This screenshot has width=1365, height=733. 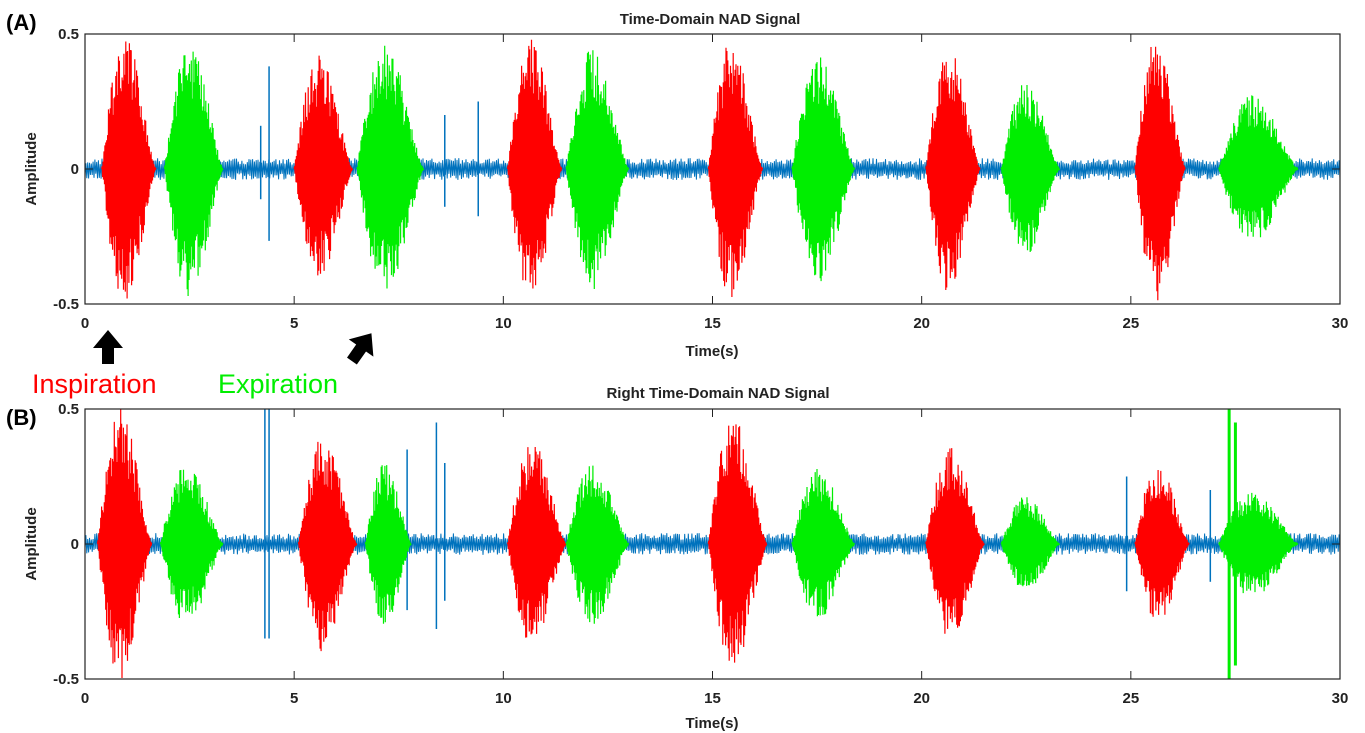 What do you see at coordinates (94, 384) in the screenshot?
I see `legend-inspiration: Inspiration` at bounding box center [94, 384].